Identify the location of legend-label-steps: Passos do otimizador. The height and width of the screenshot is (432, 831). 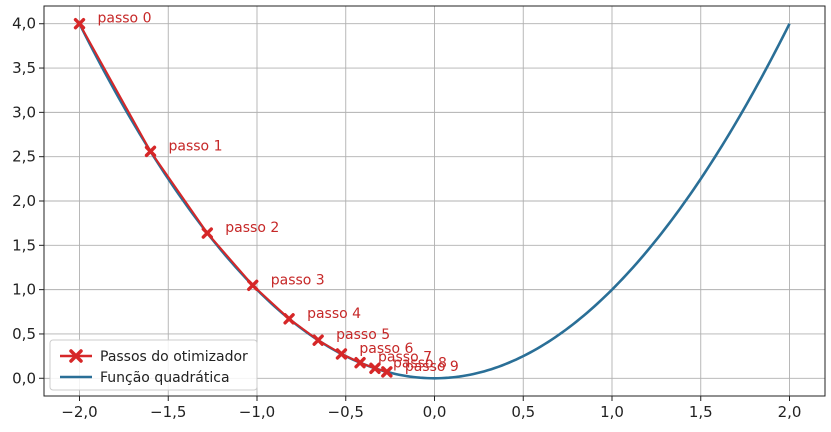
(174, 357).